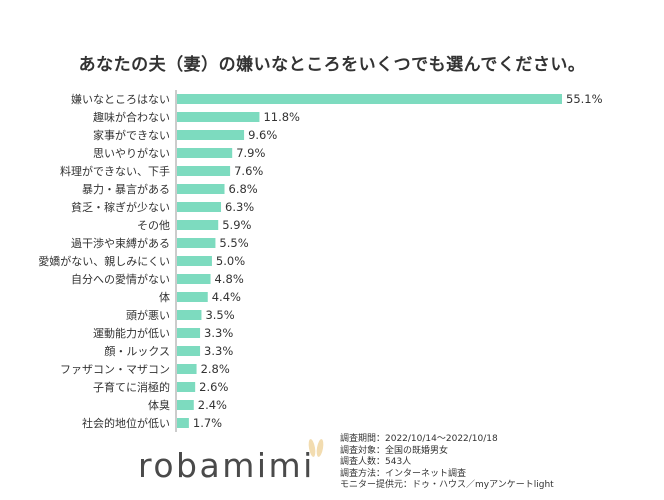  I want to click on category-label: 暴力・暴言がある, so click(126, 189).